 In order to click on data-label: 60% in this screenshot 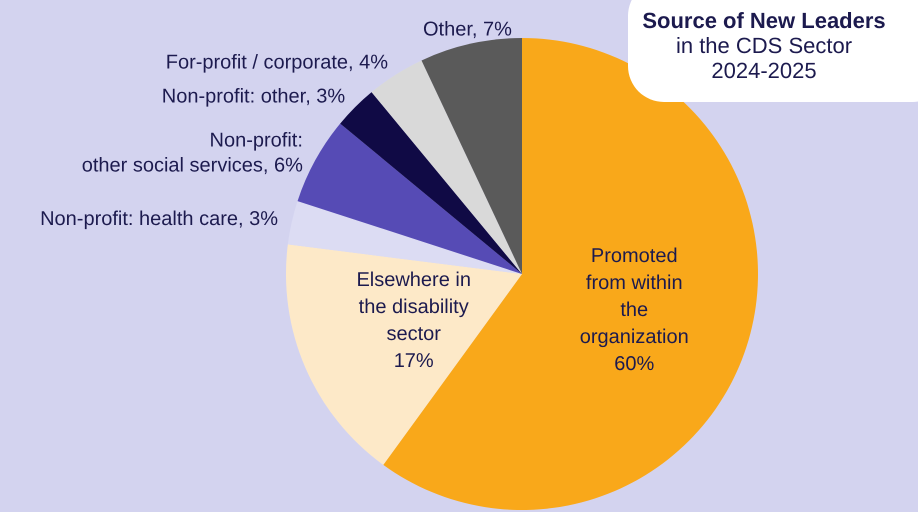, I will do `click(634, 363)`.